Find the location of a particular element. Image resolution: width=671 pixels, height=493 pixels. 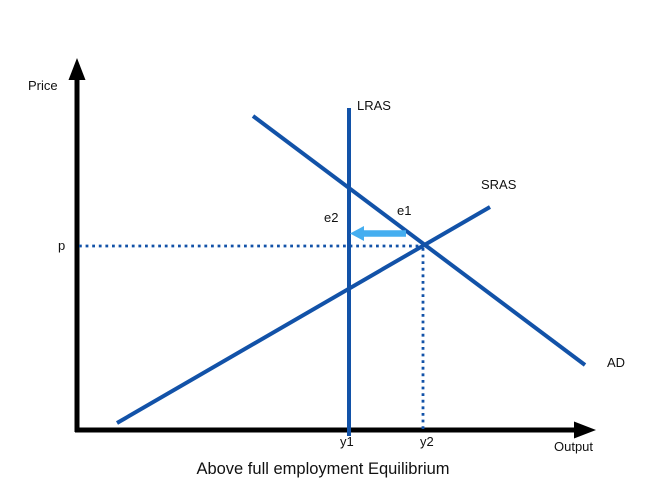

output-y2-label: y2 is located at coordinates (427, 441).